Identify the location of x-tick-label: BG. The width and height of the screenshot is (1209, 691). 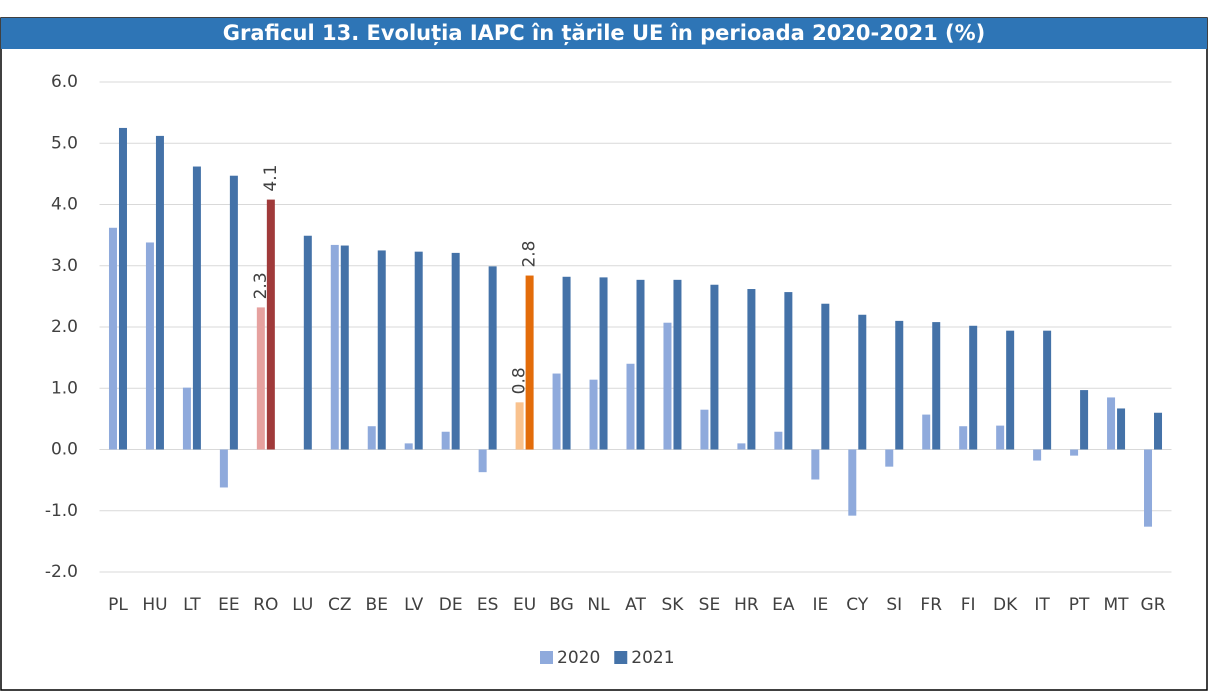
(561, 605).